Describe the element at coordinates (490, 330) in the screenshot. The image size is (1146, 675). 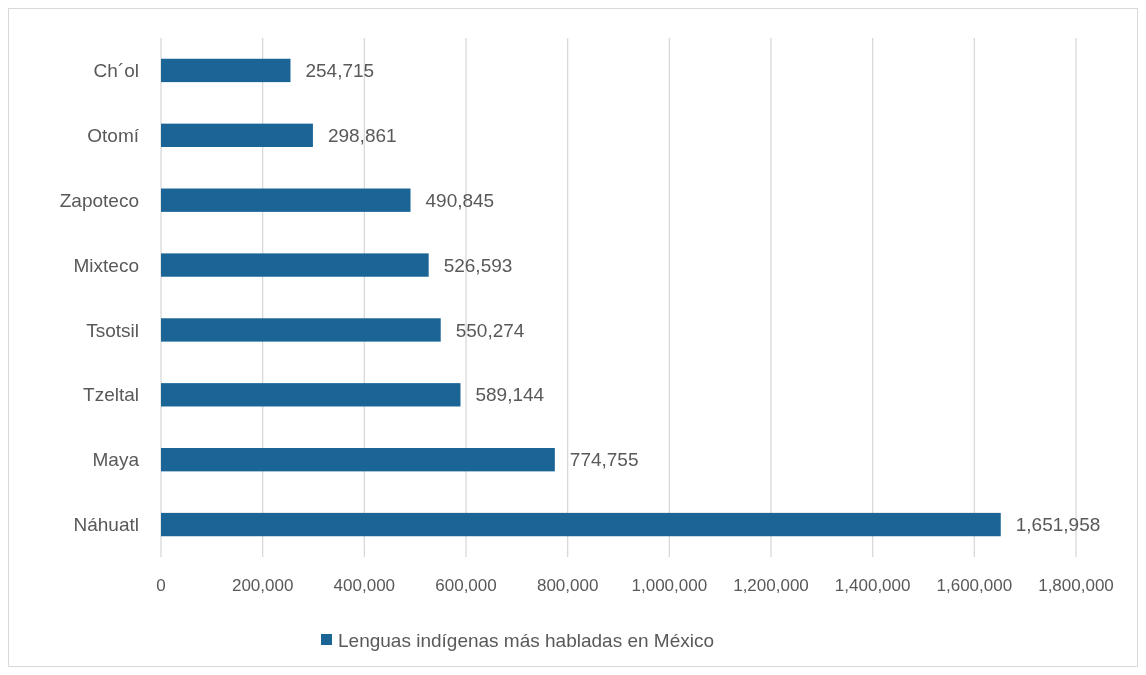
I see `data-label: 550,274` at that location.